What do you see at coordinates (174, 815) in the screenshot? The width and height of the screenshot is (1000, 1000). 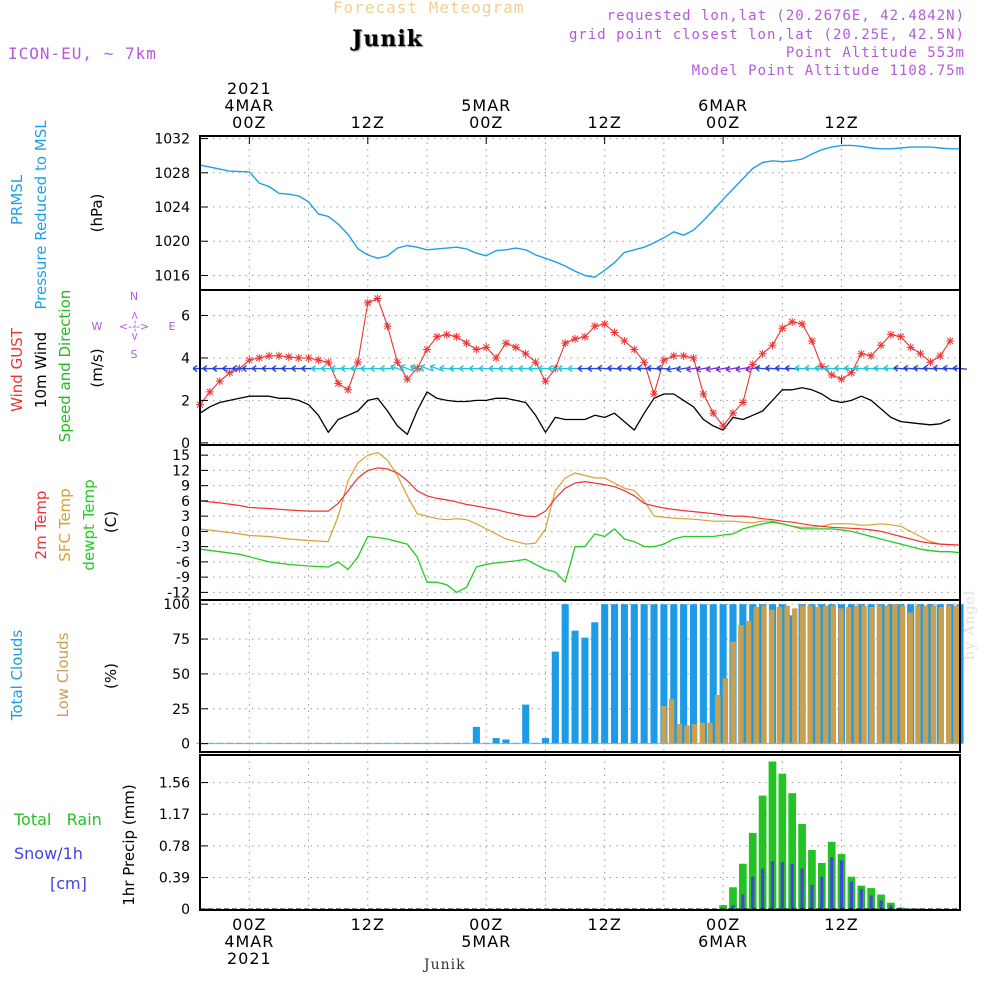 I see `precip-ytick-label: 1.17` at bounding box center [174, 815].